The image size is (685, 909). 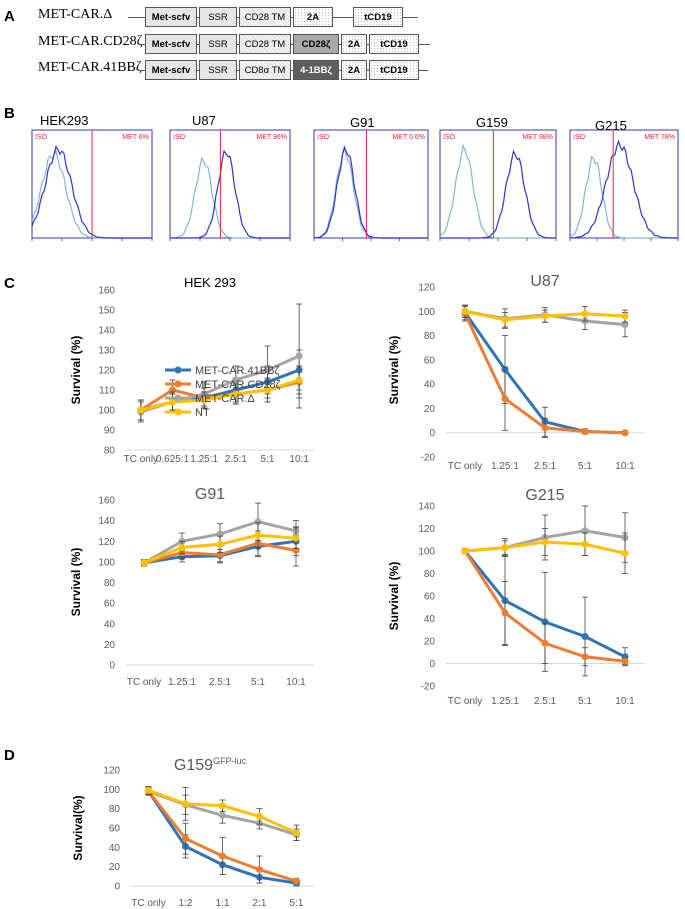 What do you see at coordinates (115, 829) in the screenshot?
I see `y-tick-label: 60` at bounding box center [115, 829].